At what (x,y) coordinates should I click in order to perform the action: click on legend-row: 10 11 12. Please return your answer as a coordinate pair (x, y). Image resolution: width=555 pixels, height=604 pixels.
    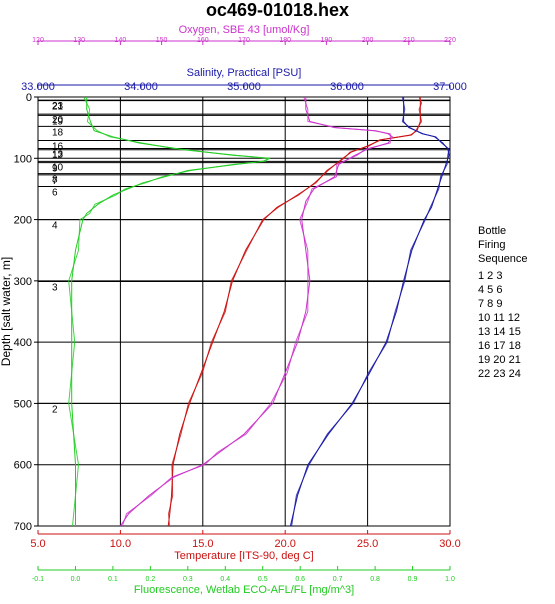
    Looking at the image, I should click on (499, 318).